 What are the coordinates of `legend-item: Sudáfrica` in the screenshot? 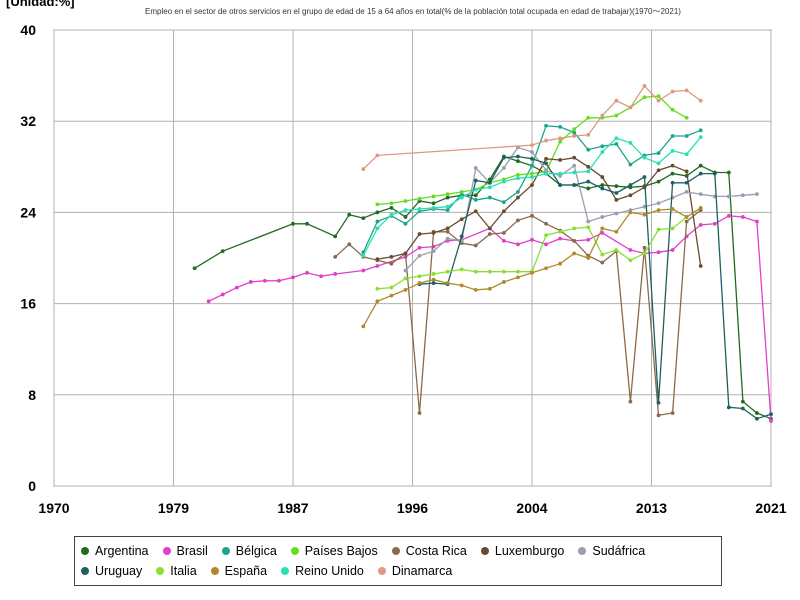 It's located at (611, 551).